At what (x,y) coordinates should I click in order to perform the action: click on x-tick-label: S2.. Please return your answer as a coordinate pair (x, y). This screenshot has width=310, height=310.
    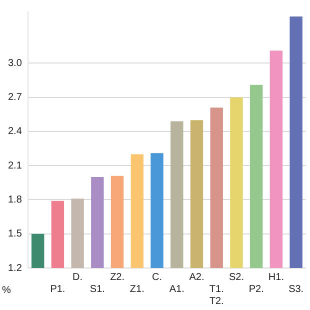
    Looking at the image, I should click on (236, 277).